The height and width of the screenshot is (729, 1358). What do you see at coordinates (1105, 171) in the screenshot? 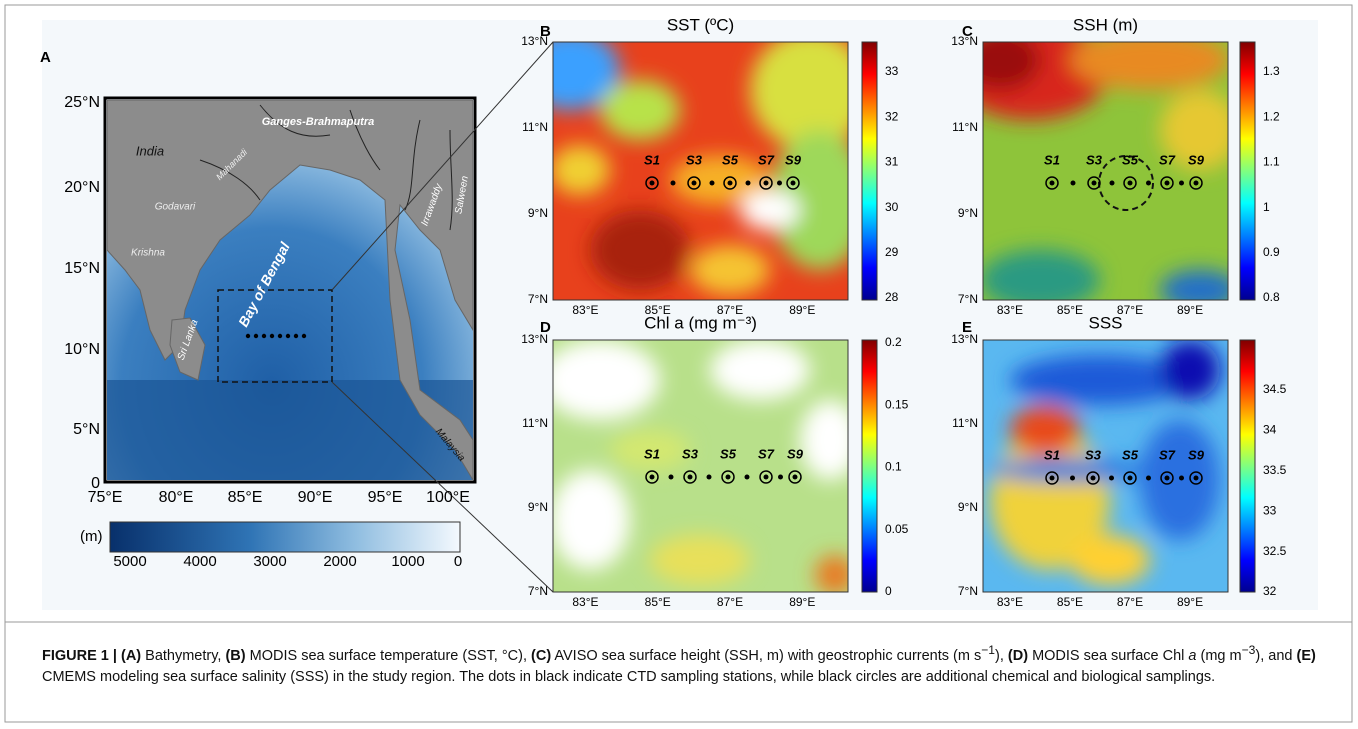
I see `map-c` at bounding box center [1105, 171].